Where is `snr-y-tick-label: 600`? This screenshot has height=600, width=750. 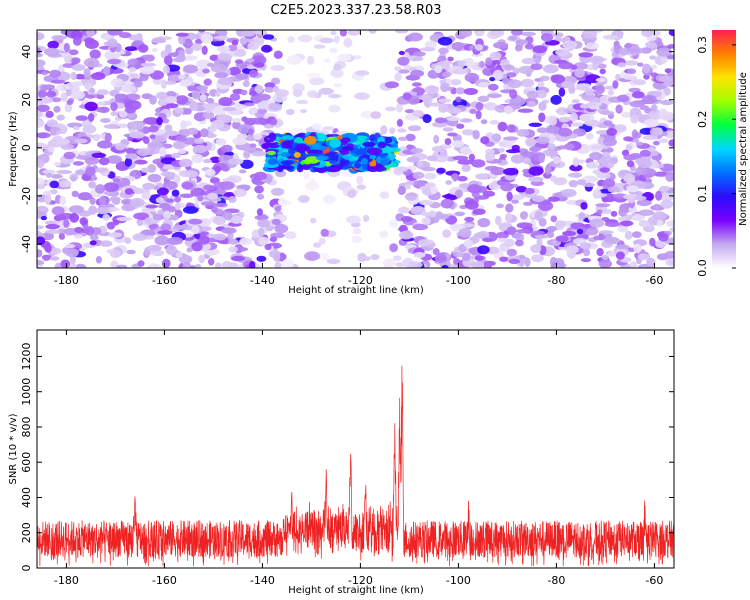 snr-y-tick-label: 600 is located at coordinates (26, 462).